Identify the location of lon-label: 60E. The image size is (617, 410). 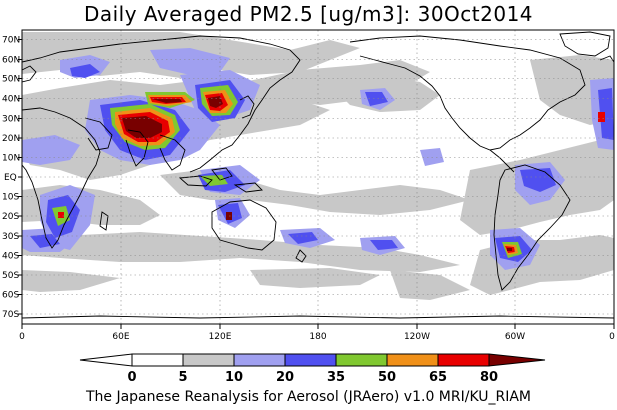
(120, 337).